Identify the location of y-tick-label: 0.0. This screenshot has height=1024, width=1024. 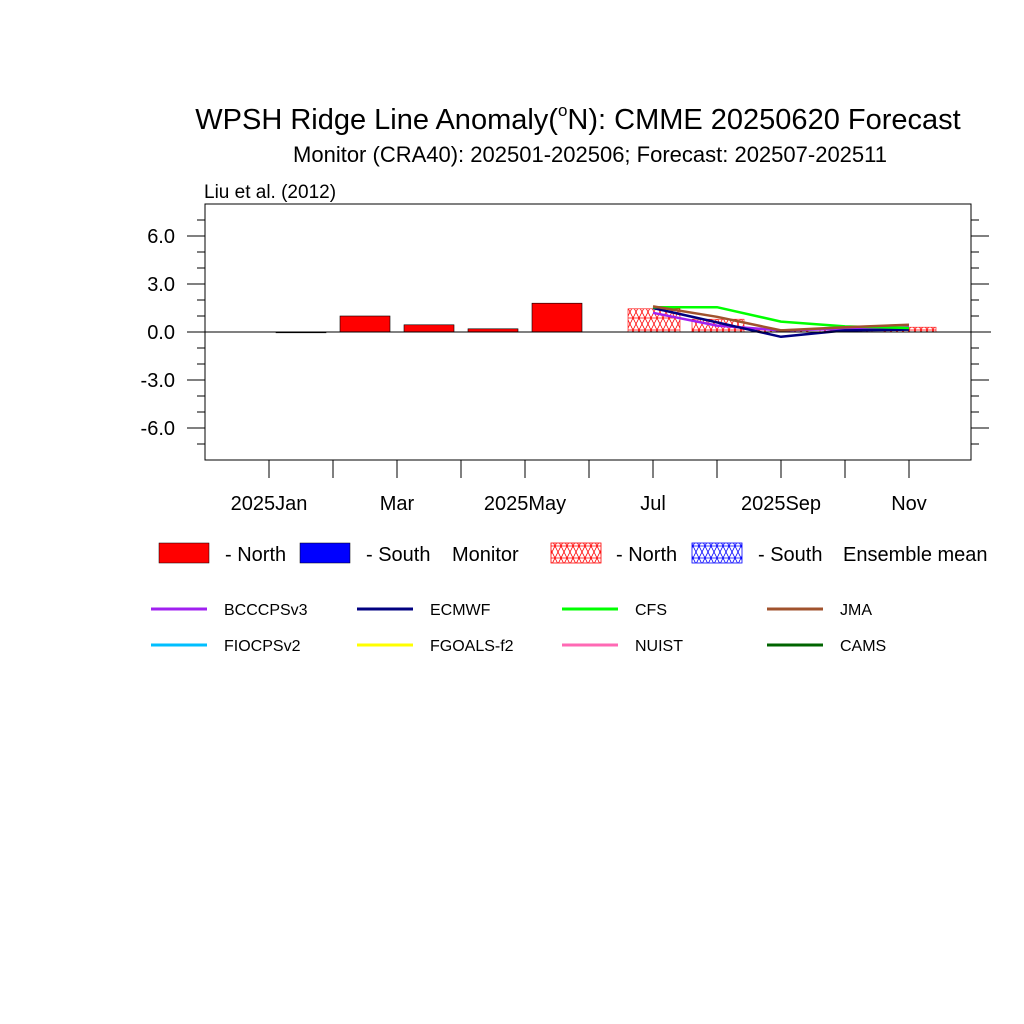
(161, 333).